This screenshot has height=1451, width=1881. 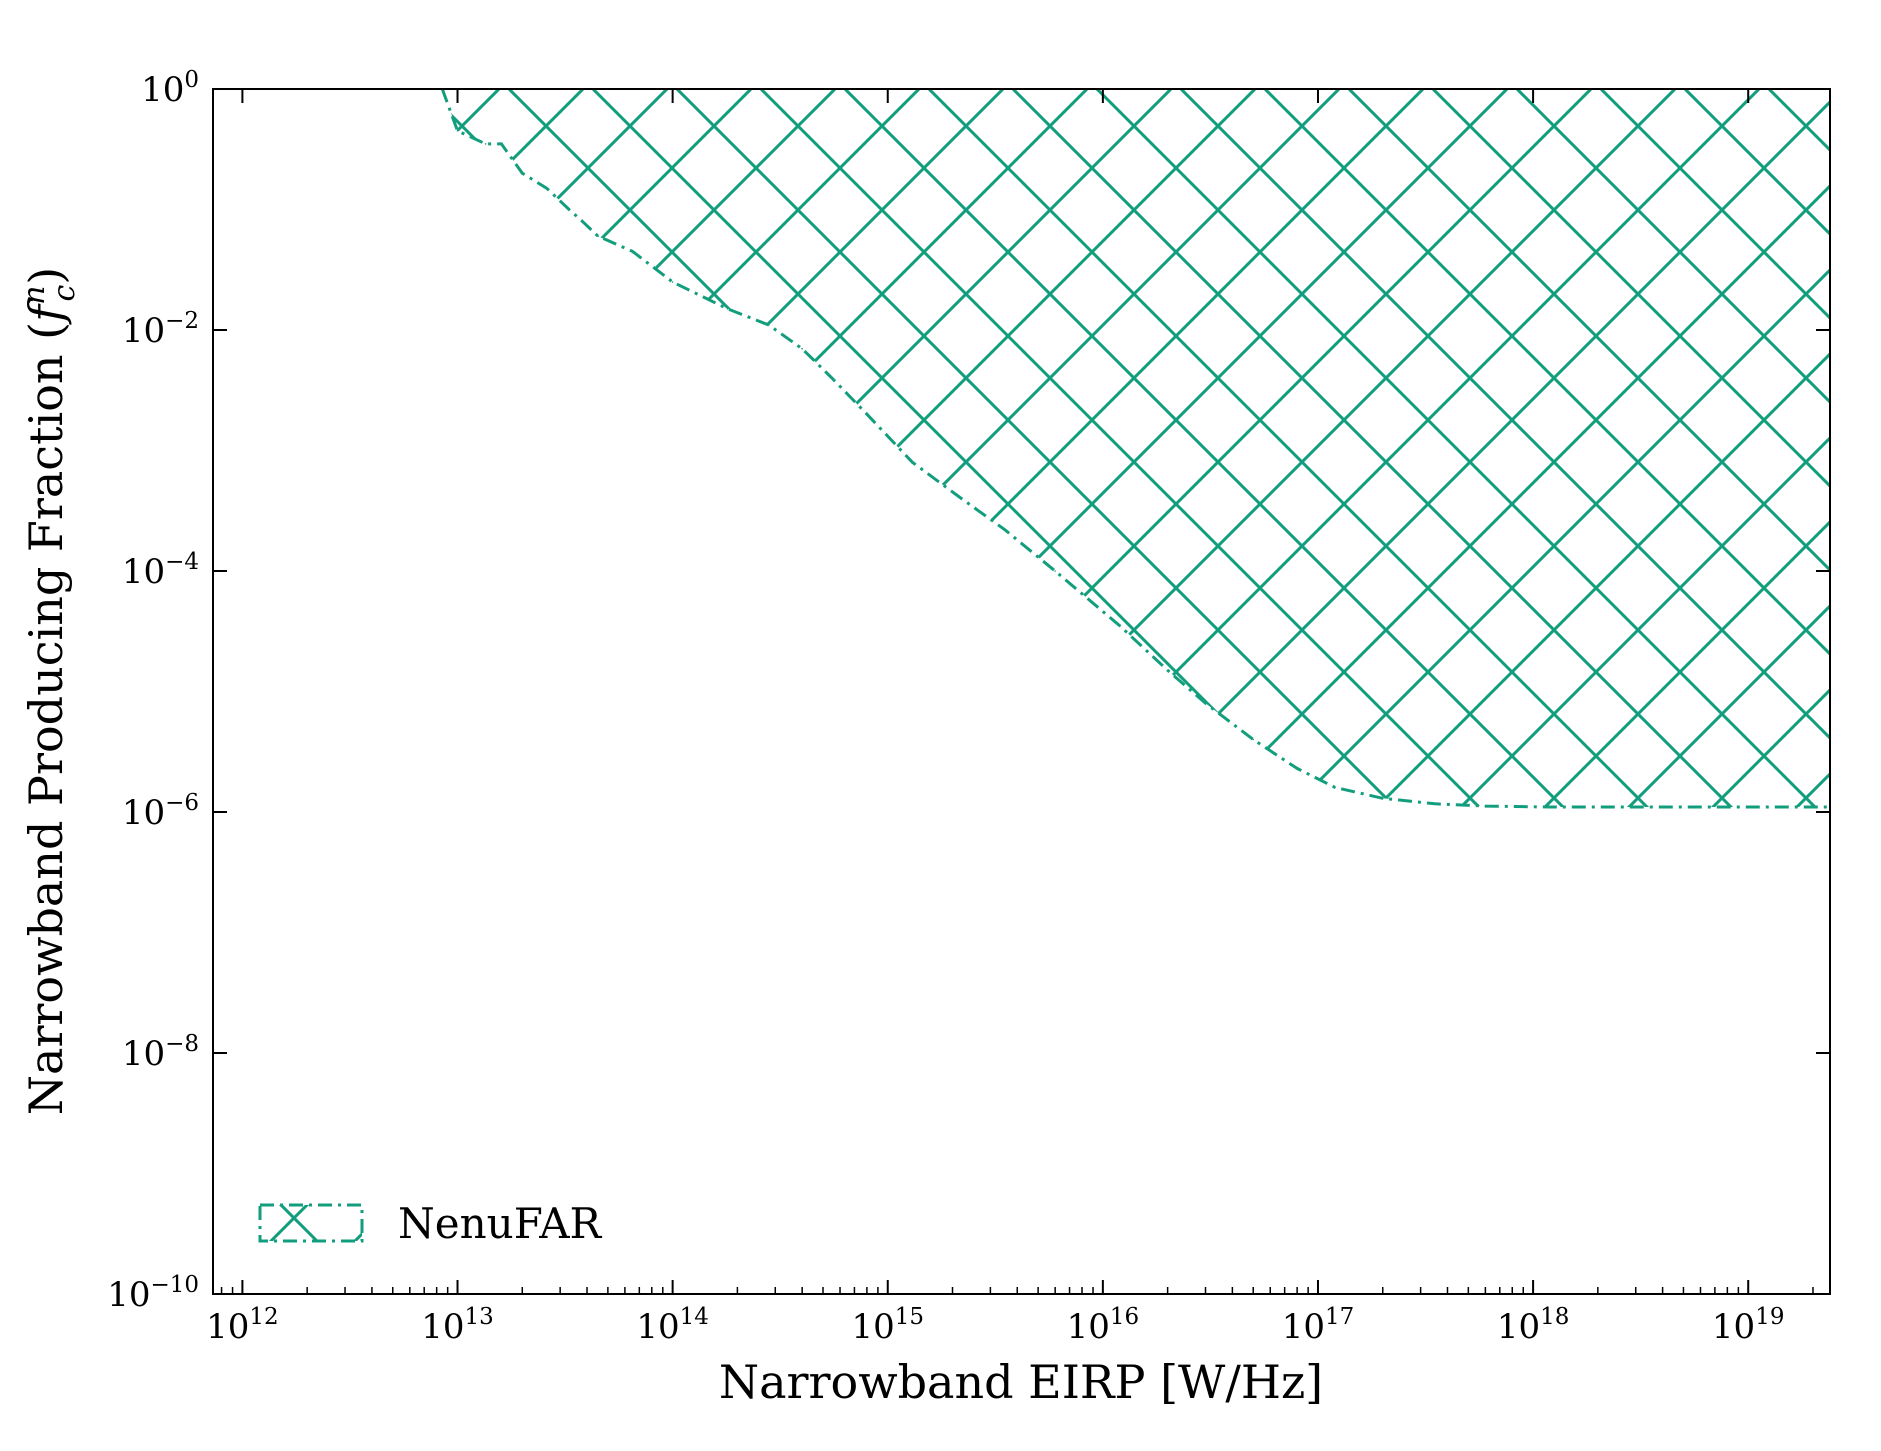 I want to click on legend: NenuFAR, so click(x=430, y=1223).